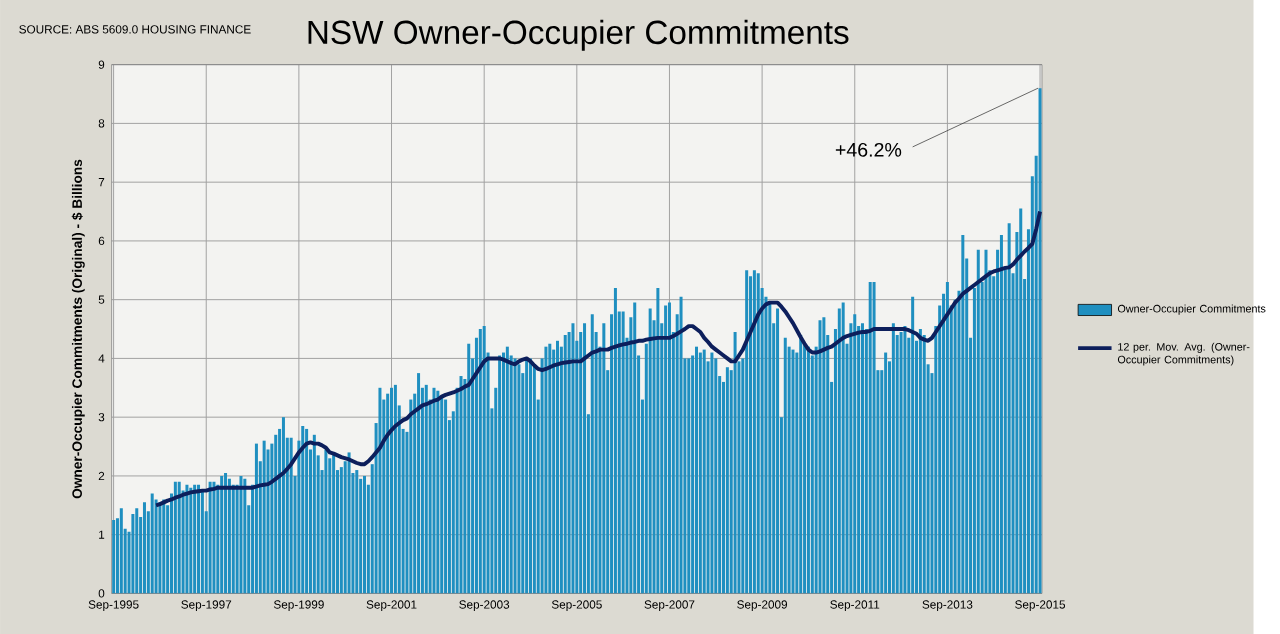 The image size is (1280, 634). Describe the element at coordinates (578, 35) in the screenshot. I see `chart-title: NSW Owner-Occupier Commitments` at that location.